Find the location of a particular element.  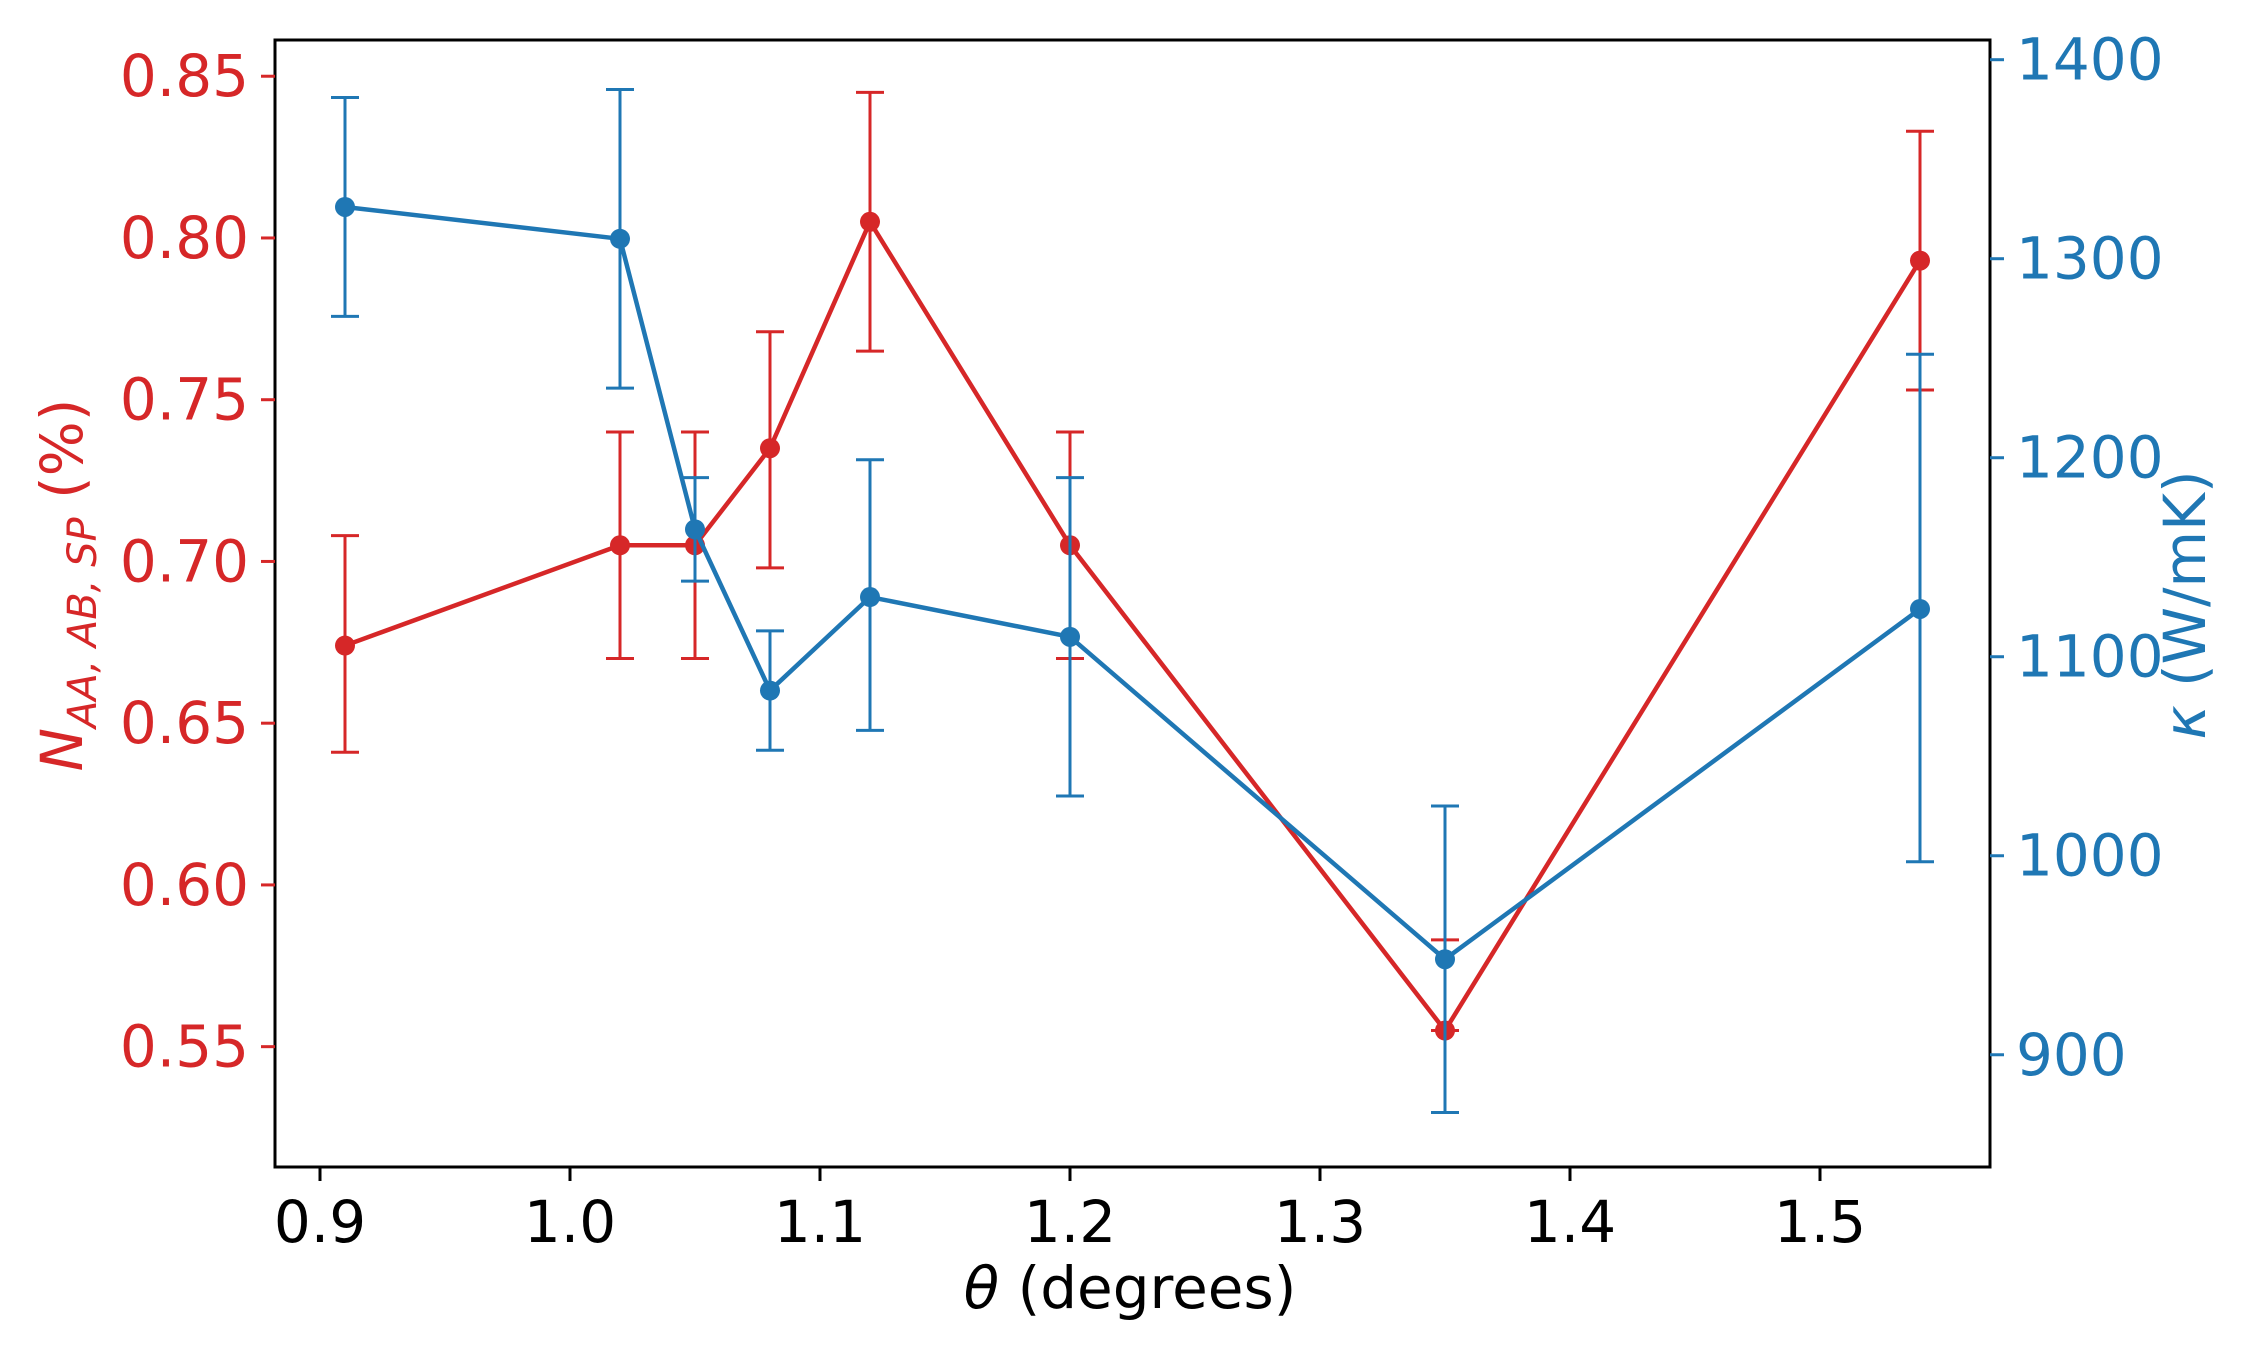

right-y-tick-label: 1100 is located at coordinates (2090, 657).